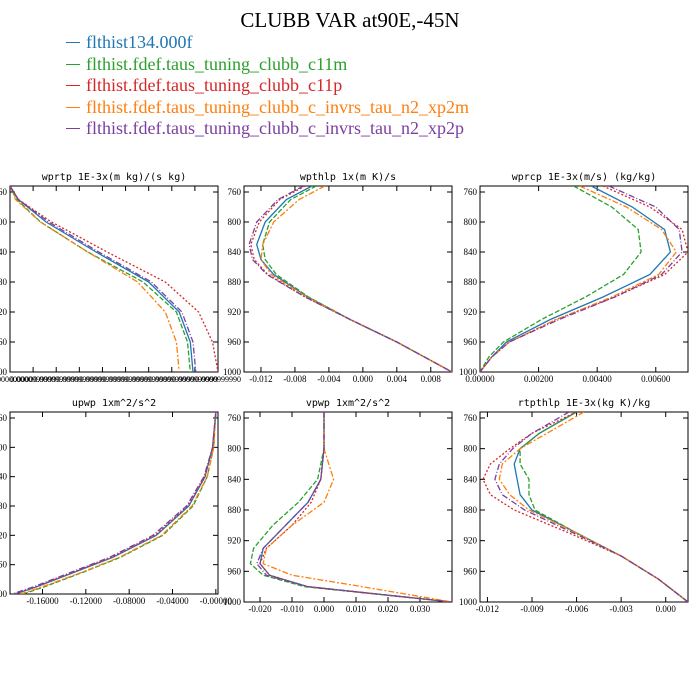  Describe the element at coordinates (217, 63) in the screenshot. I see `legend-label: flthist.fdef.taus_tuning_clubb_c11m` at that location.